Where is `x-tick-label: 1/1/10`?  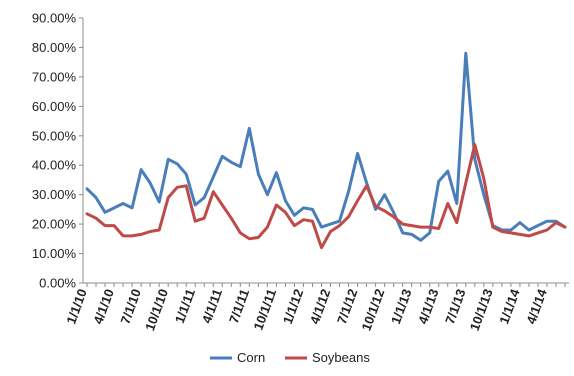 x-tick-label: 1/1/10 is located at coordinates (76, 306).